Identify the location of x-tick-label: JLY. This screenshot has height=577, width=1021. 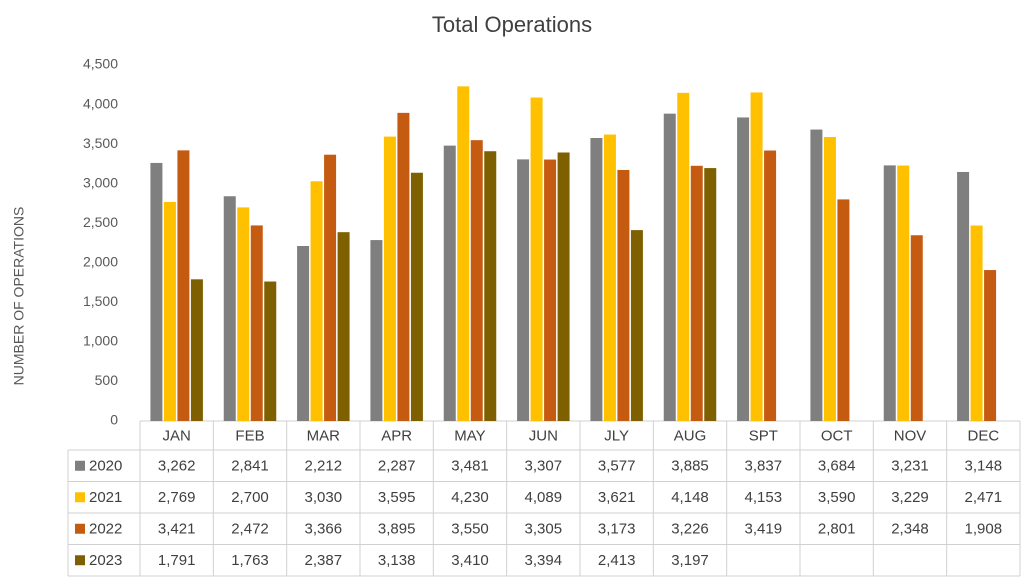
(616, 435).